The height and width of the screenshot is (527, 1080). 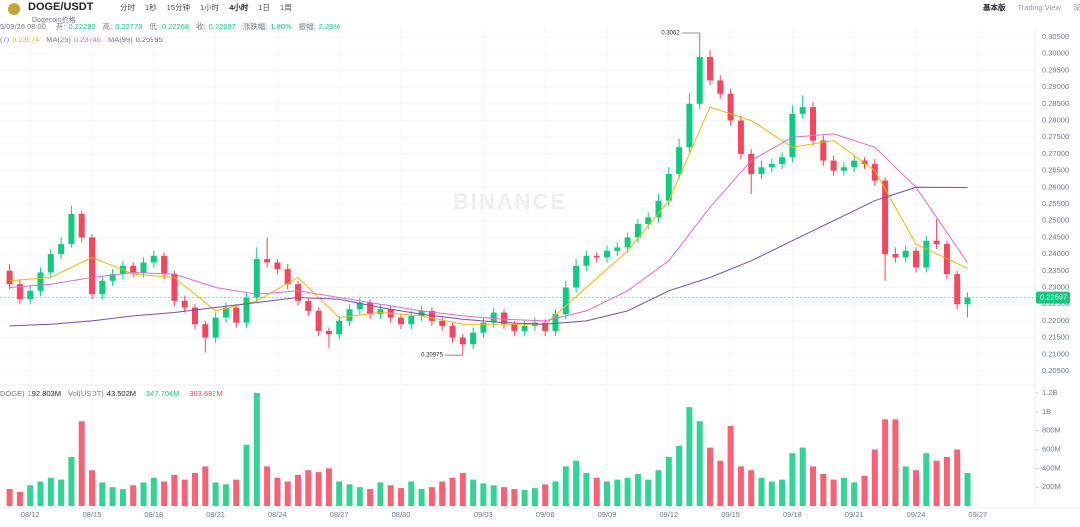 I want to click on x-tick-label: 08/30, so click(x=401, y=514).